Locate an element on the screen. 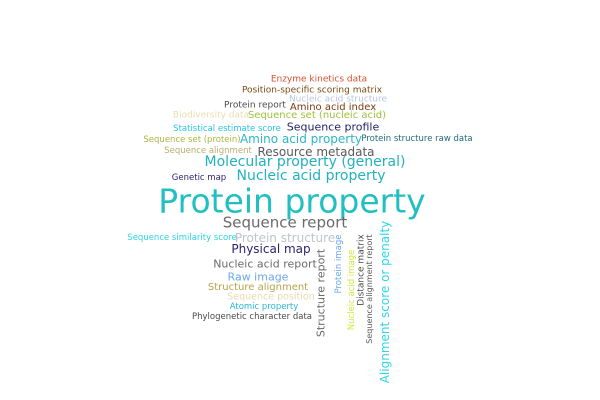 This screenshot has width=600, height=400. word-nucleic-acid-structure: Nucleic acid structure is located at coordinates (338, 99).